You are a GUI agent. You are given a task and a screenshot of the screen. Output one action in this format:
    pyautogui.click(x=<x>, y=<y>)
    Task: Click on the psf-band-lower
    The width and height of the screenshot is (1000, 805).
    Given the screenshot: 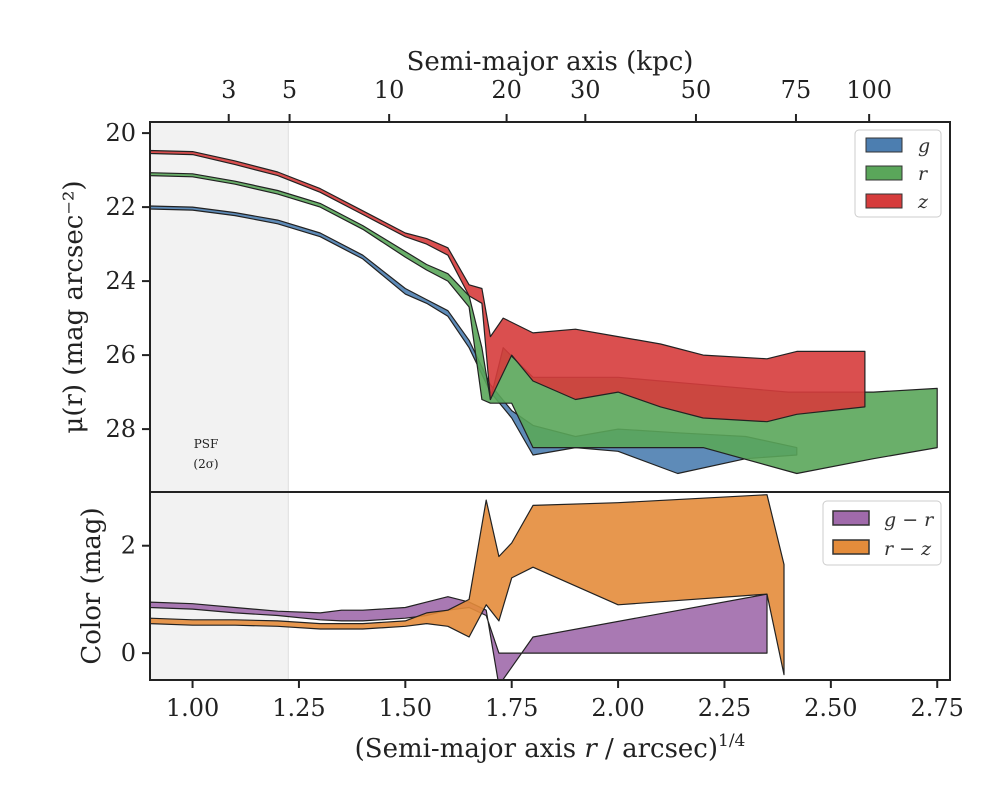 What is the action you would take?
    pyautogui.click(x=219, y=586)
    